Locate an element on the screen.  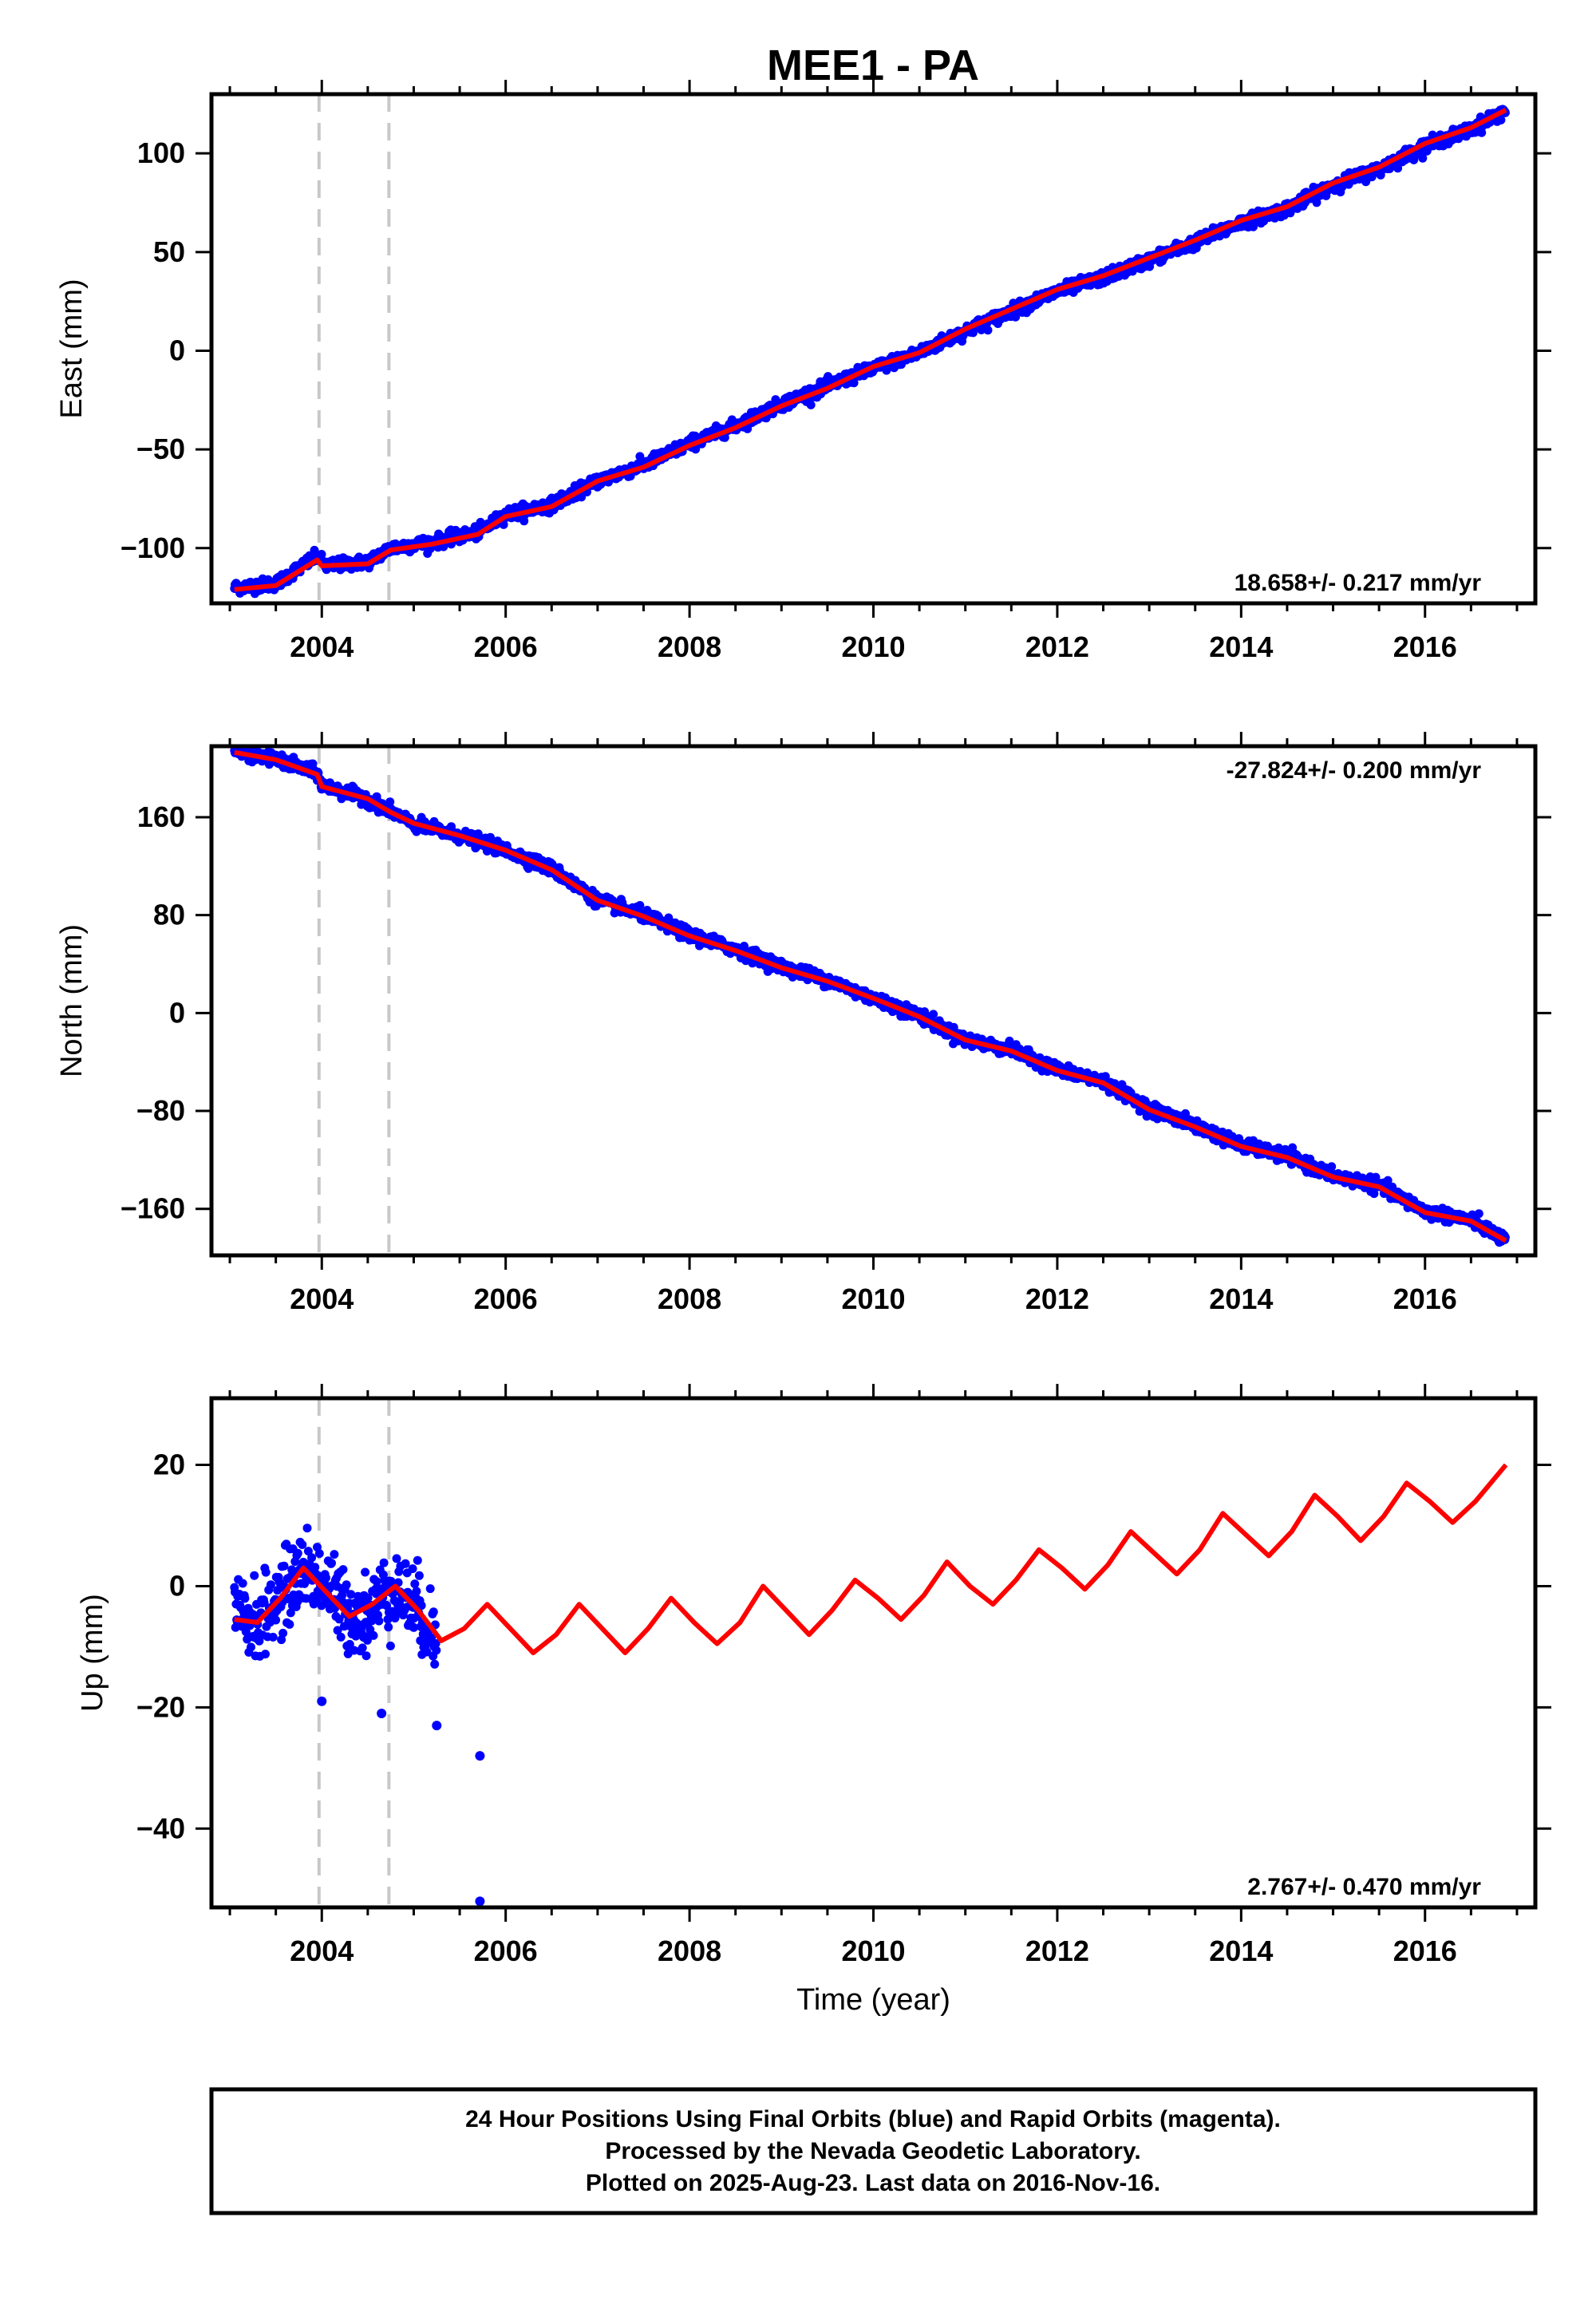
y-tick-label: 80 is located at coordinates (169, 915).